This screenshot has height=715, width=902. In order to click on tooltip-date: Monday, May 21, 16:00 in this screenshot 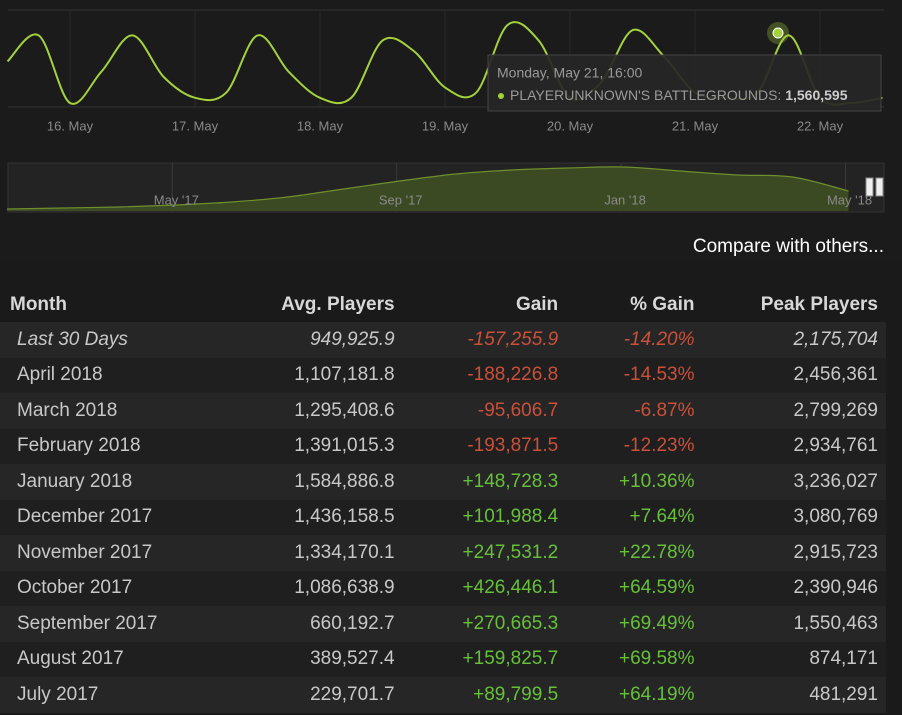, I will do `click(569, 73)`.